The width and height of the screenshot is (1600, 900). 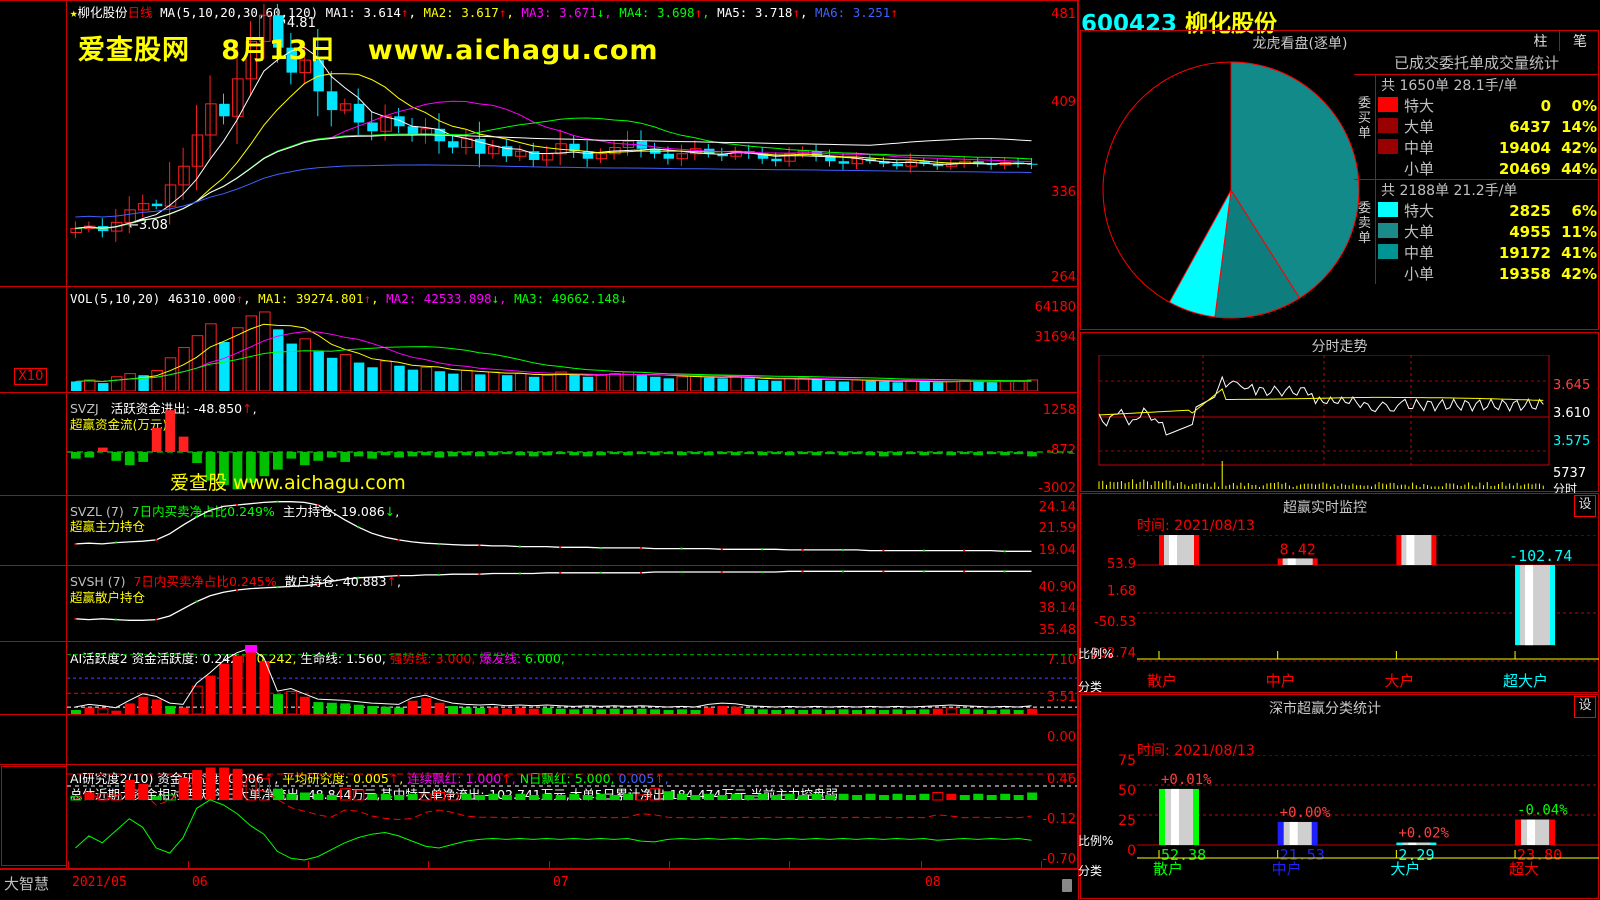 What do you see at coordinates (1368, 600) in the screenshot?
I see `monitor-bar-chart: 40.428.4253.9-102.74` at bounding box center [1368, 600].